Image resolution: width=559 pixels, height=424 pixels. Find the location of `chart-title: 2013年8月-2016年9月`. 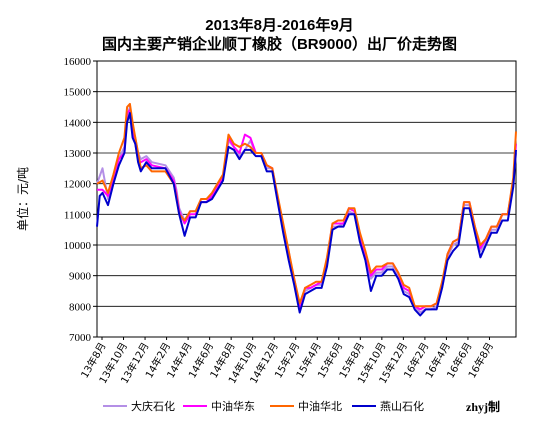

chart-title: 2013年8月-2016年9月 is located at coordinates (279, 25).